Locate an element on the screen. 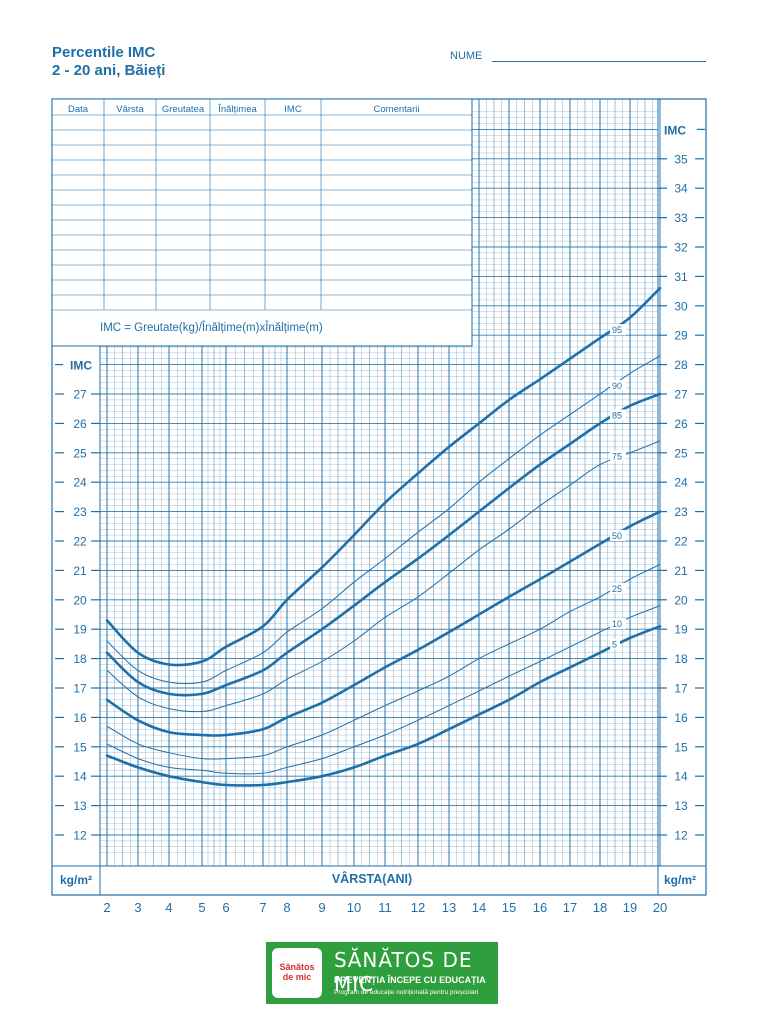 This screenshot has height=1024, width=768. table-header-cell: IMC is located at coordinates (293, 109).